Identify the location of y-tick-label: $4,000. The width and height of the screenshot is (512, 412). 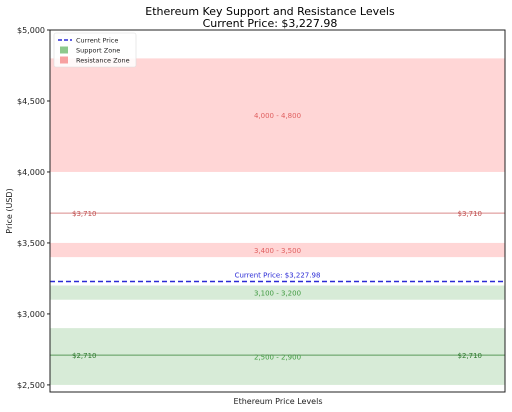
(31, 172).